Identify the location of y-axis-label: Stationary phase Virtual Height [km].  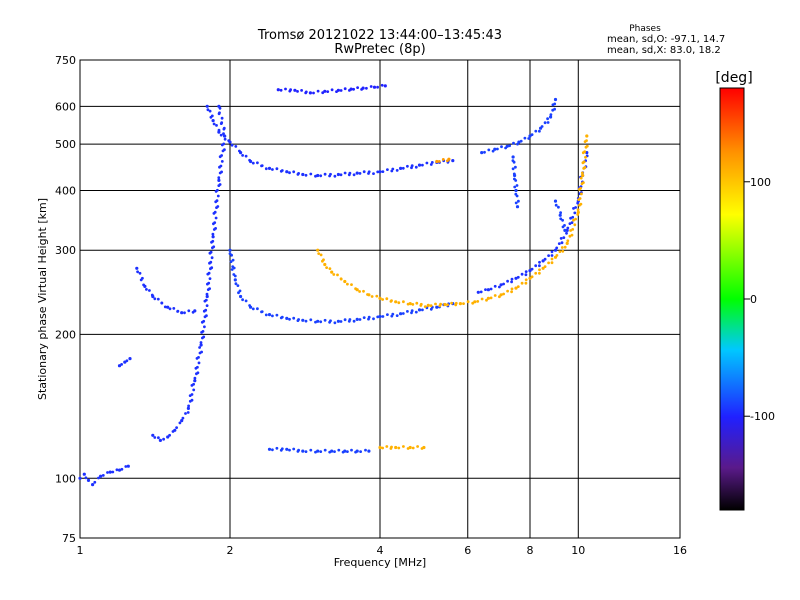
(42, 299).